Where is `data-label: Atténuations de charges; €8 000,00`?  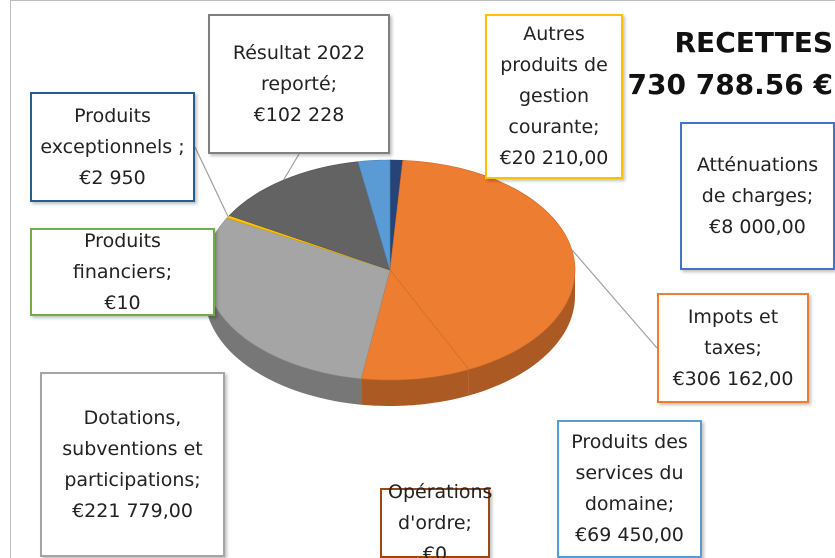 data-label: Atténuations de charges; €8 000,00 is located at coordinates (757, 196).